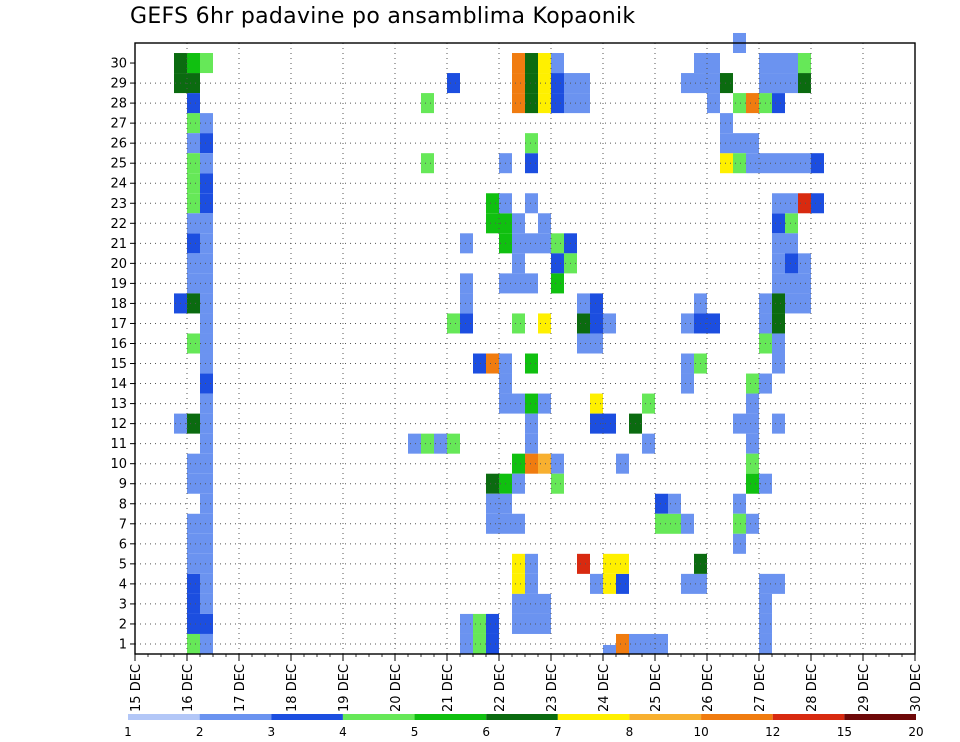 The height and width of the screenshot is (742, 960). Describe the element at coordinates (188, 688) in the screenshot. I see `x-tick-label: 16 DEC` at that location.